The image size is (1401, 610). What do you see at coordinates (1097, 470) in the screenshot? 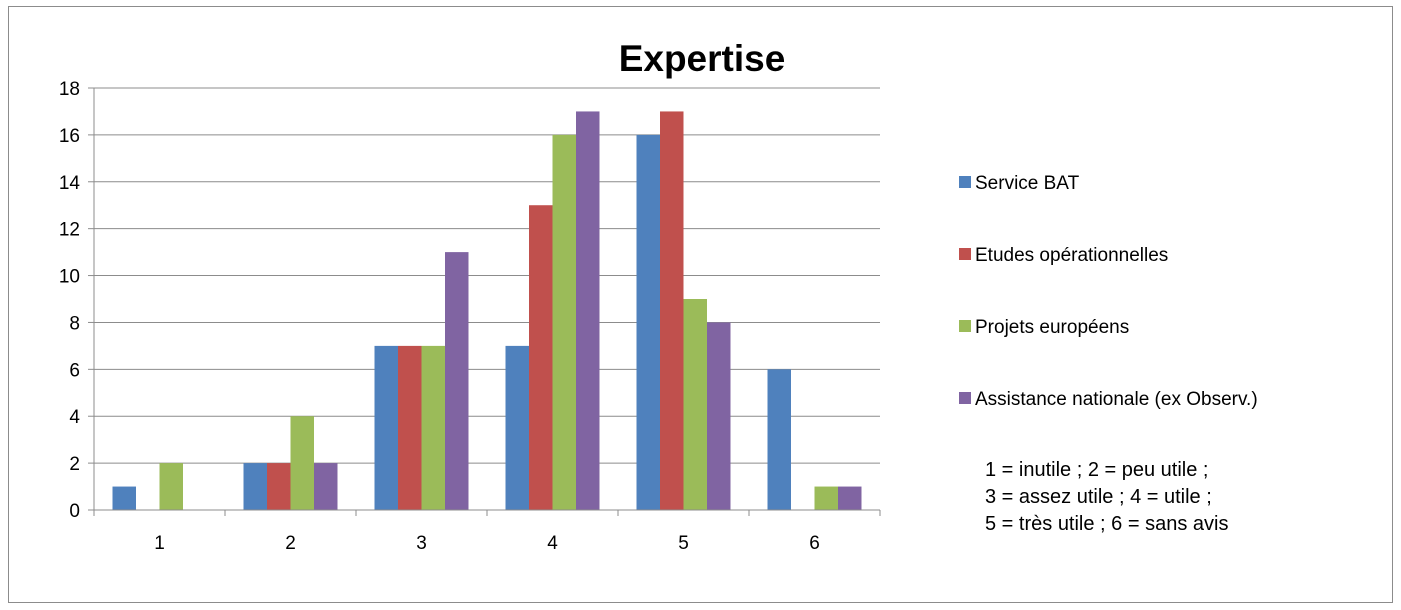
I see `scale-note-line: 1 = inutile ; 2 = peu utile ;` at bounding box center [1097, 470].